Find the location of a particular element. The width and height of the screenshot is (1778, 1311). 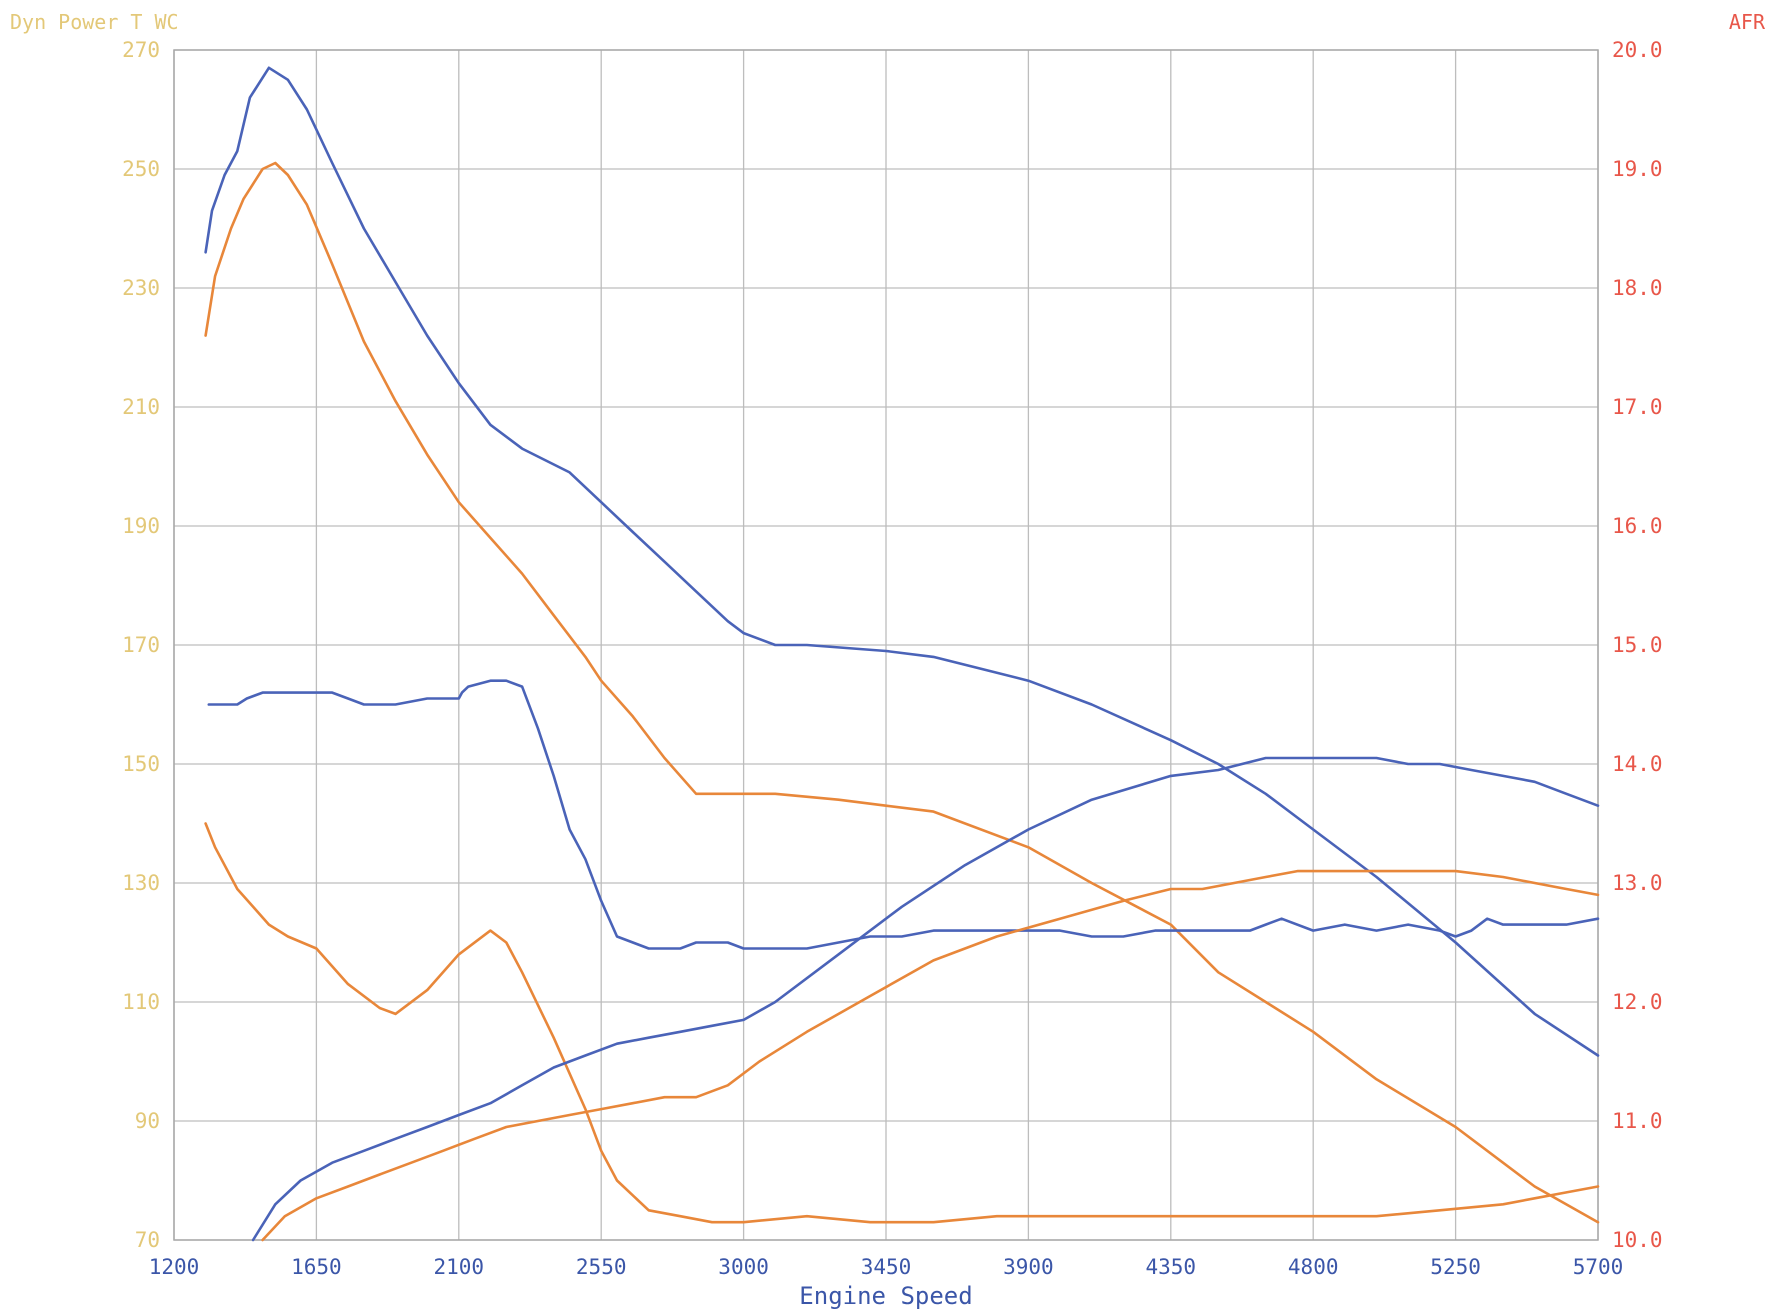

left-tick-label-5: 170 is located at coordinates (141, 645).